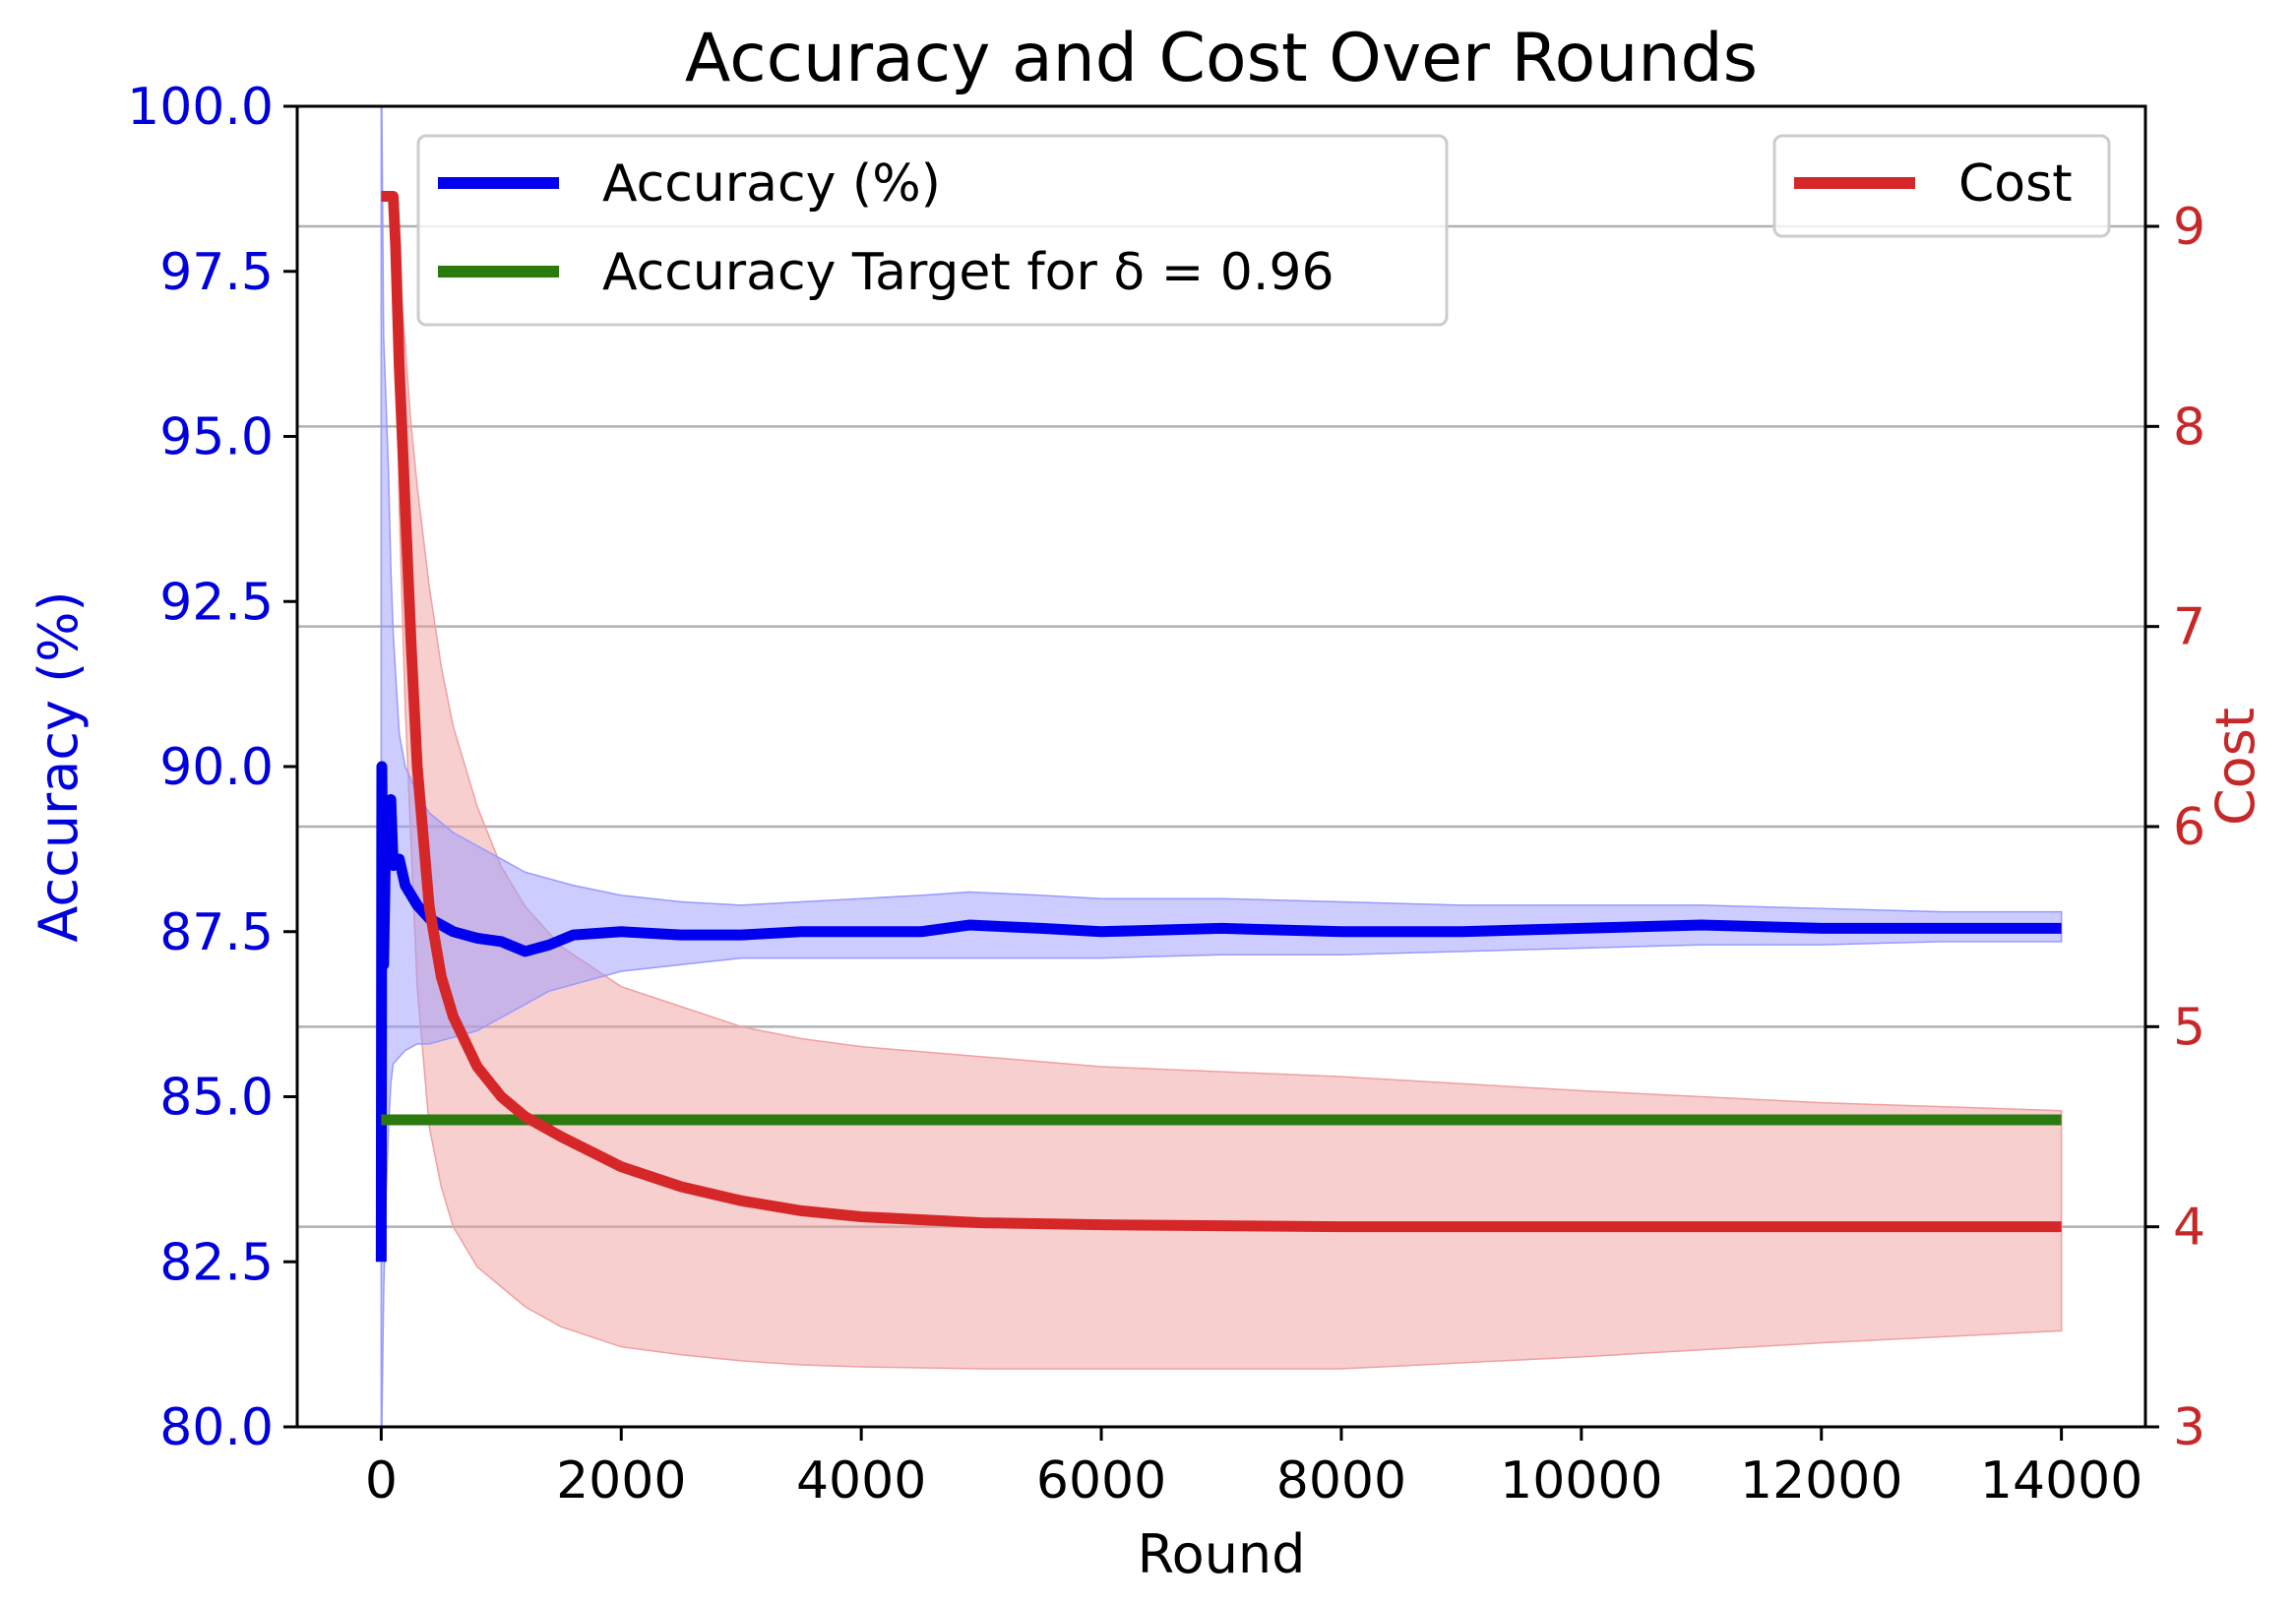  What do you see at coordinates (217, 767) in the screenshot?
I see `y-left-tick-label-90.0: 90.0` at bounding box center [217, 767].